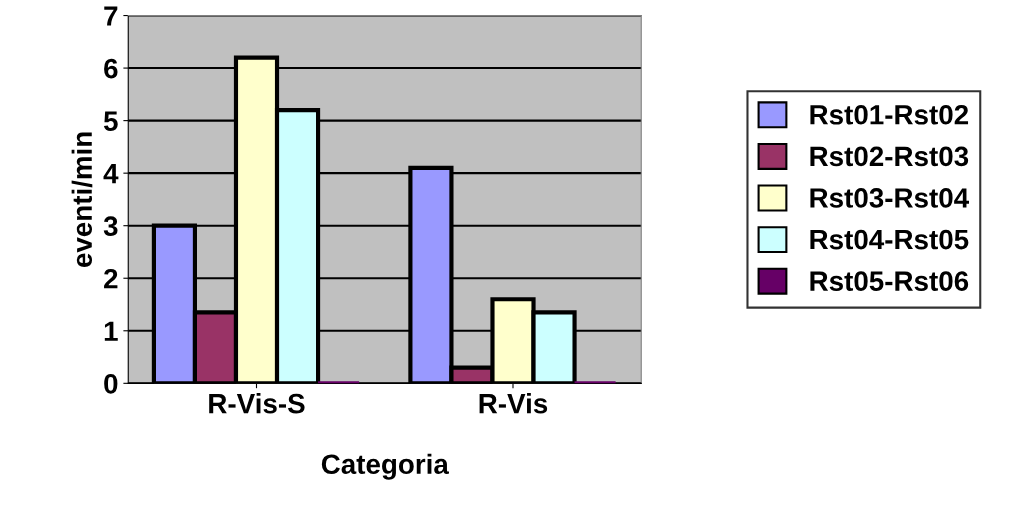 Image resolution: width=1026 pixels, height=518 pixels. I want to click on y-tick-label: 5, so click(110, 121).